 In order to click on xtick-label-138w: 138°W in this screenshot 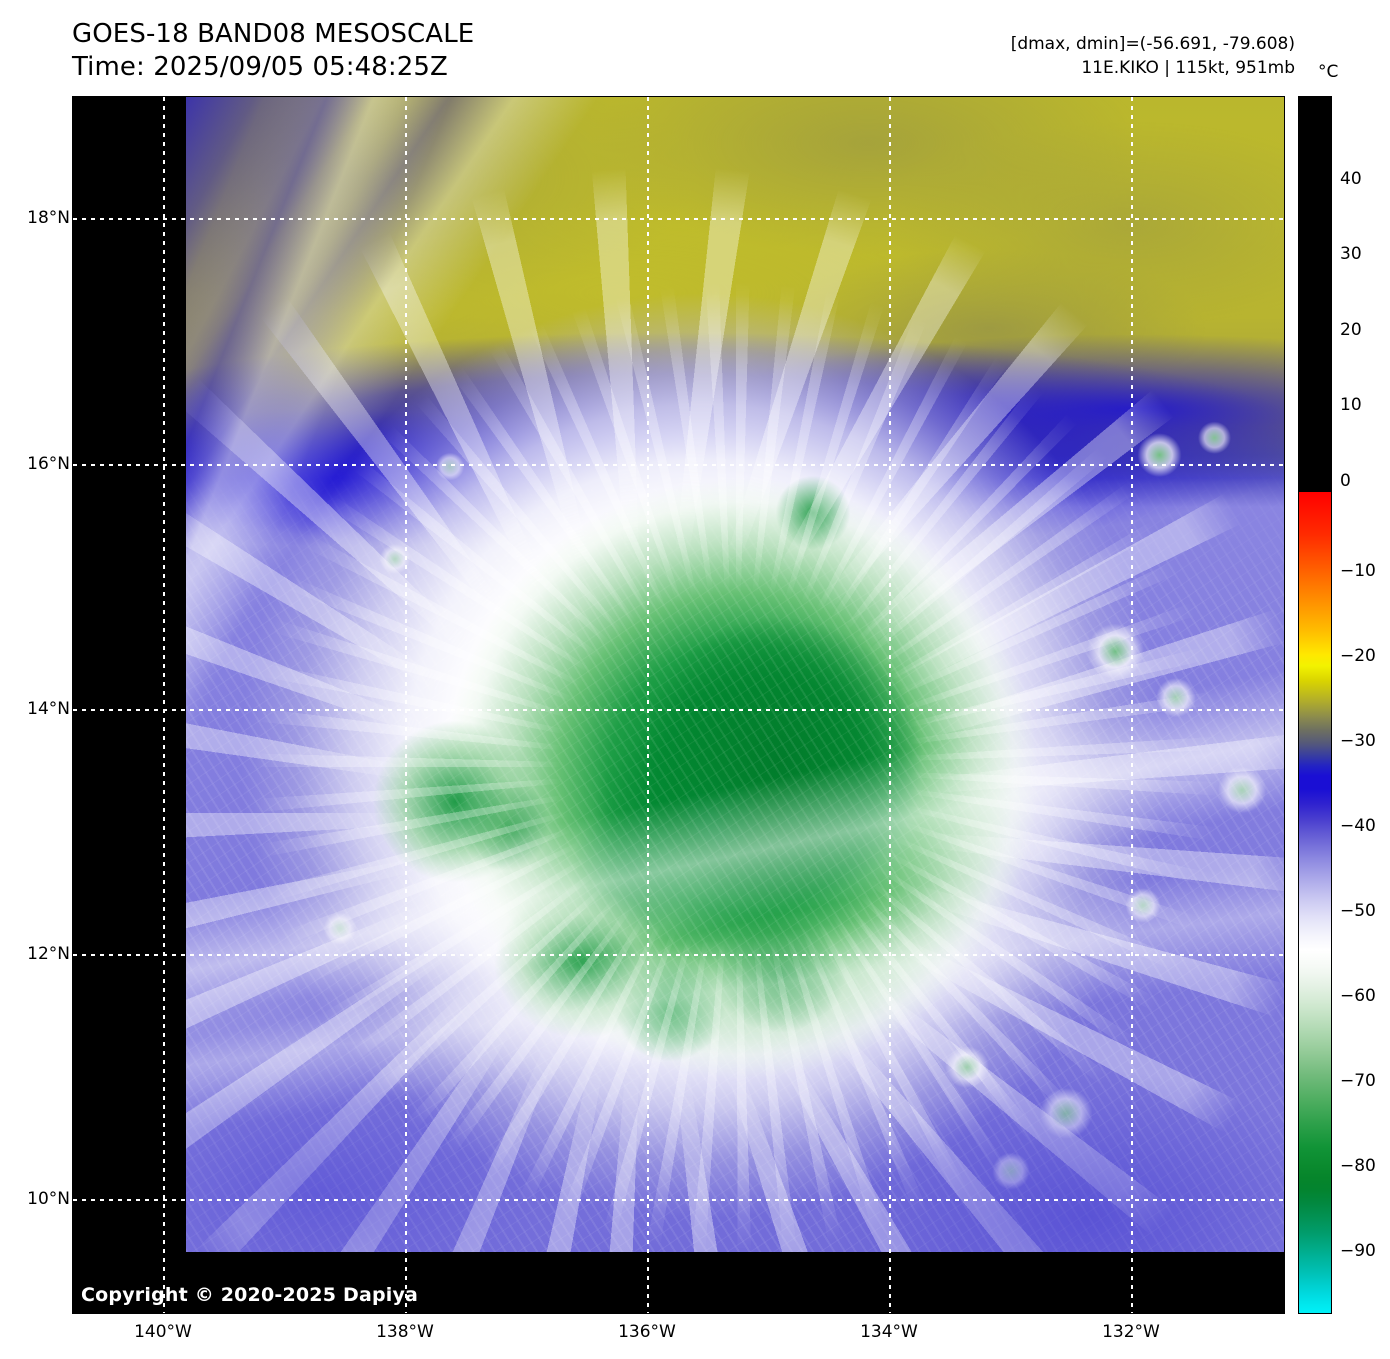, I will do `click(405, 1332)`.